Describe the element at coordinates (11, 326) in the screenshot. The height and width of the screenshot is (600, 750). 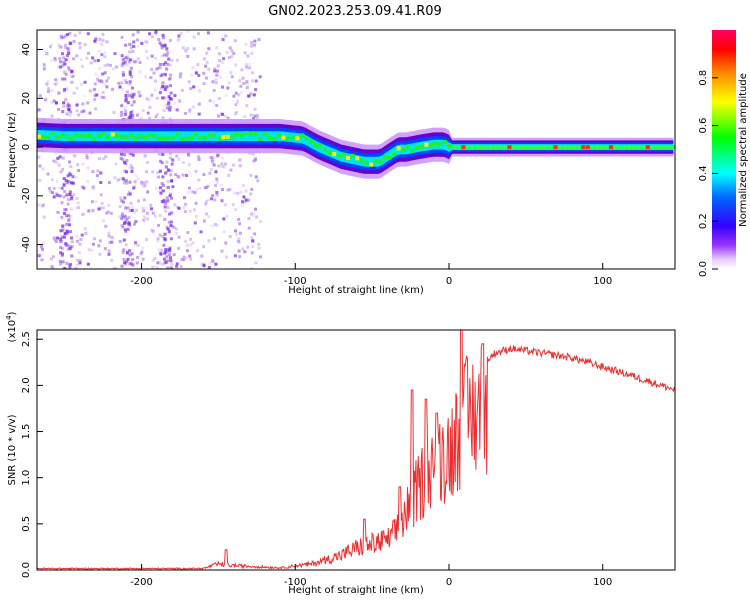
I see `snr-y-multiplier: (x104)` at that location.